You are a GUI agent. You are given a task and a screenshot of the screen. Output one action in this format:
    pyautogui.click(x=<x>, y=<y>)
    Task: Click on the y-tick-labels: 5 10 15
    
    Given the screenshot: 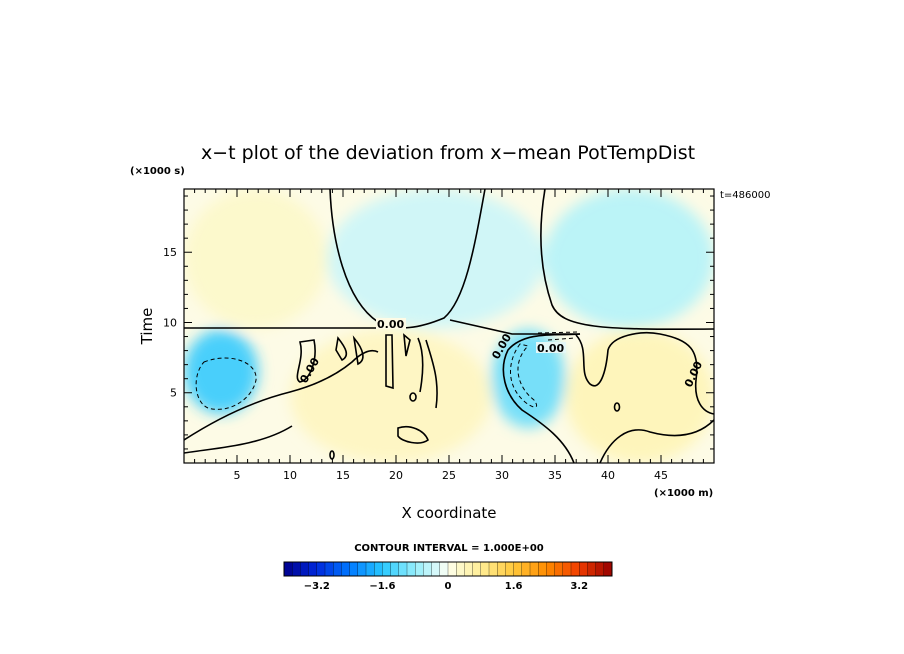 What is the action you would take?
    pyautogui.click(x=170, y=323)
    